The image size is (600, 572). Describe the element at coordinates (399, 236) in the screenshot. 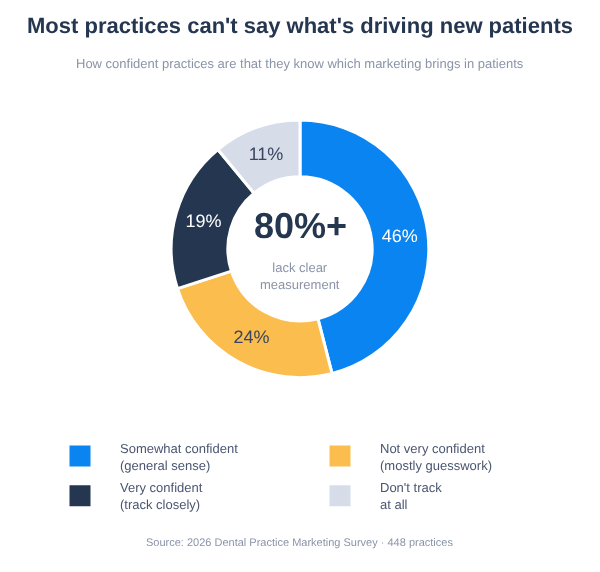

I see `data-label: 46%` at that location.